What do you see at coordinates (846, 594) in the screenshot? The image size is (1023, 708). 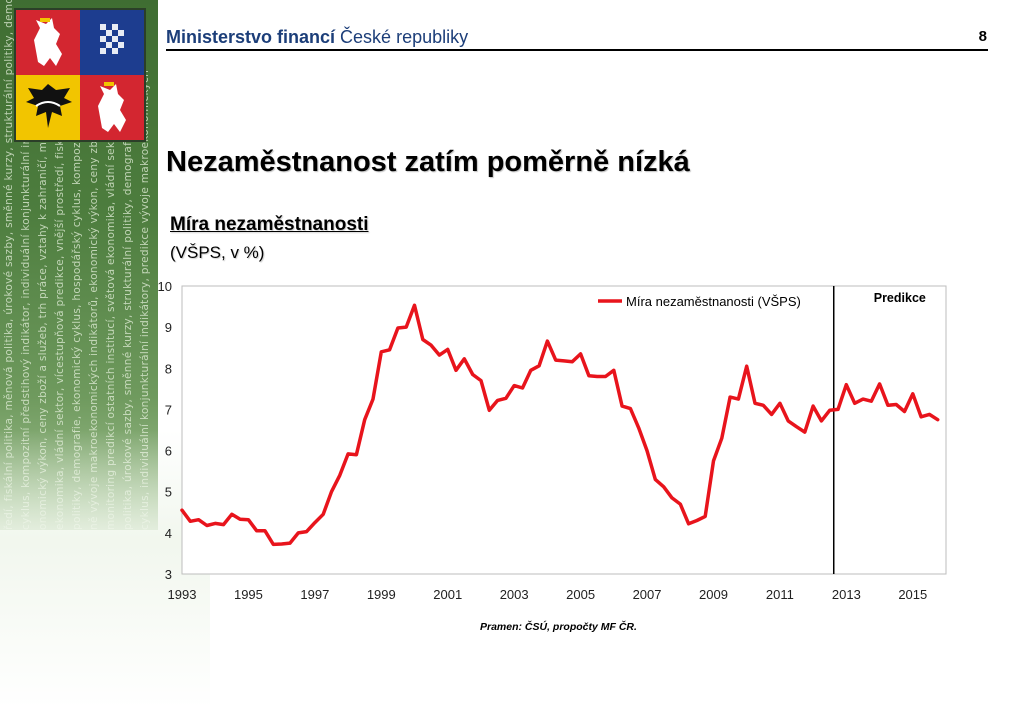 I see `x-tick-label: 2013` at bounding box center [846, 594].